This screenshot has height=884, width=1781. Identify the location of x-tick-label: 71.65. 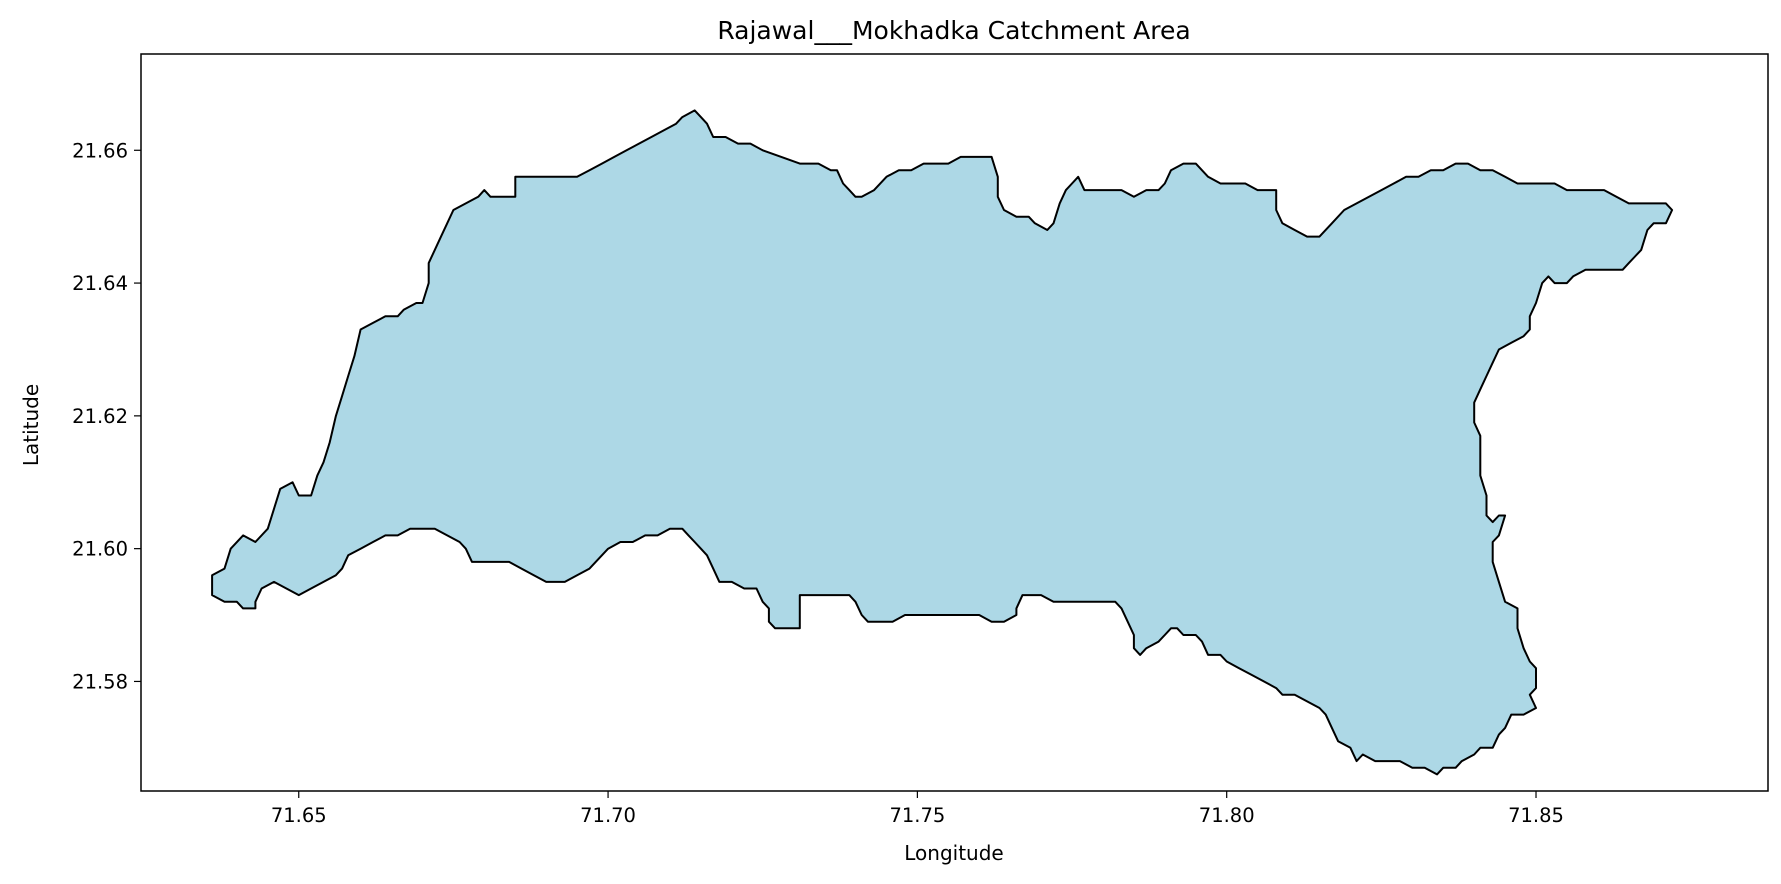
(299, 815).